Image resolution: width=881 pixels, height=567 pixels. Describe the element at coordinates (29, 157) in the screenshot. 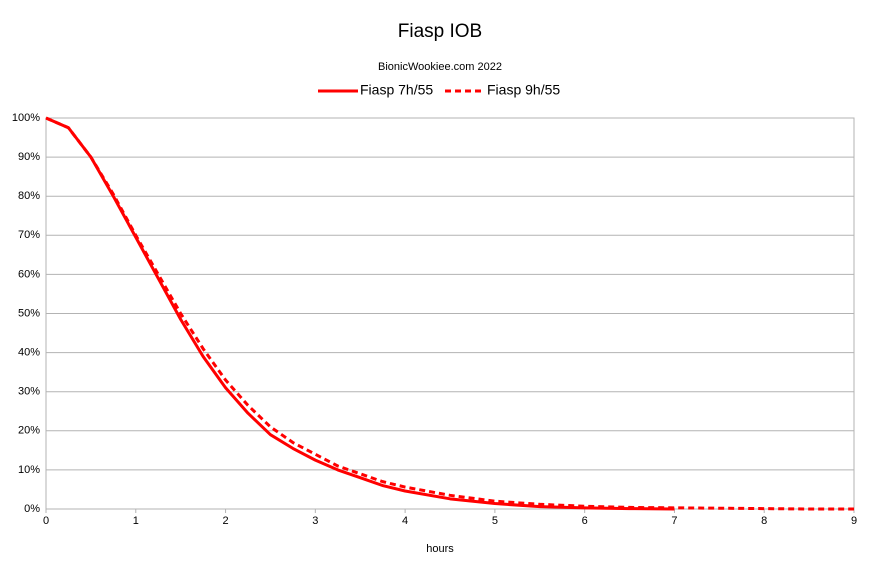

I see `y-tick-label: 90%` at that location.